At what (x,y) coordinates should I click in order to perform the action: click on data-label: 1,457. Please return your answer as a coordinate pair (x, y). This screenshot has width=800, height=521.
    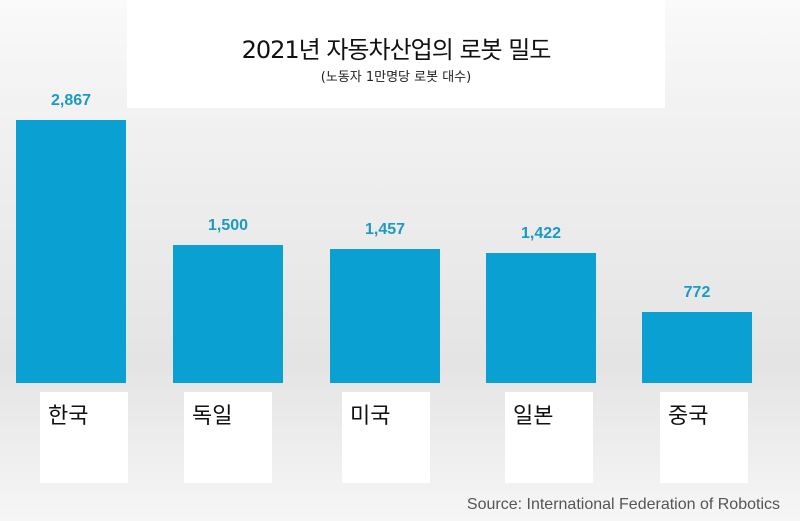
    Looking at the image, I should click on (385, 230).